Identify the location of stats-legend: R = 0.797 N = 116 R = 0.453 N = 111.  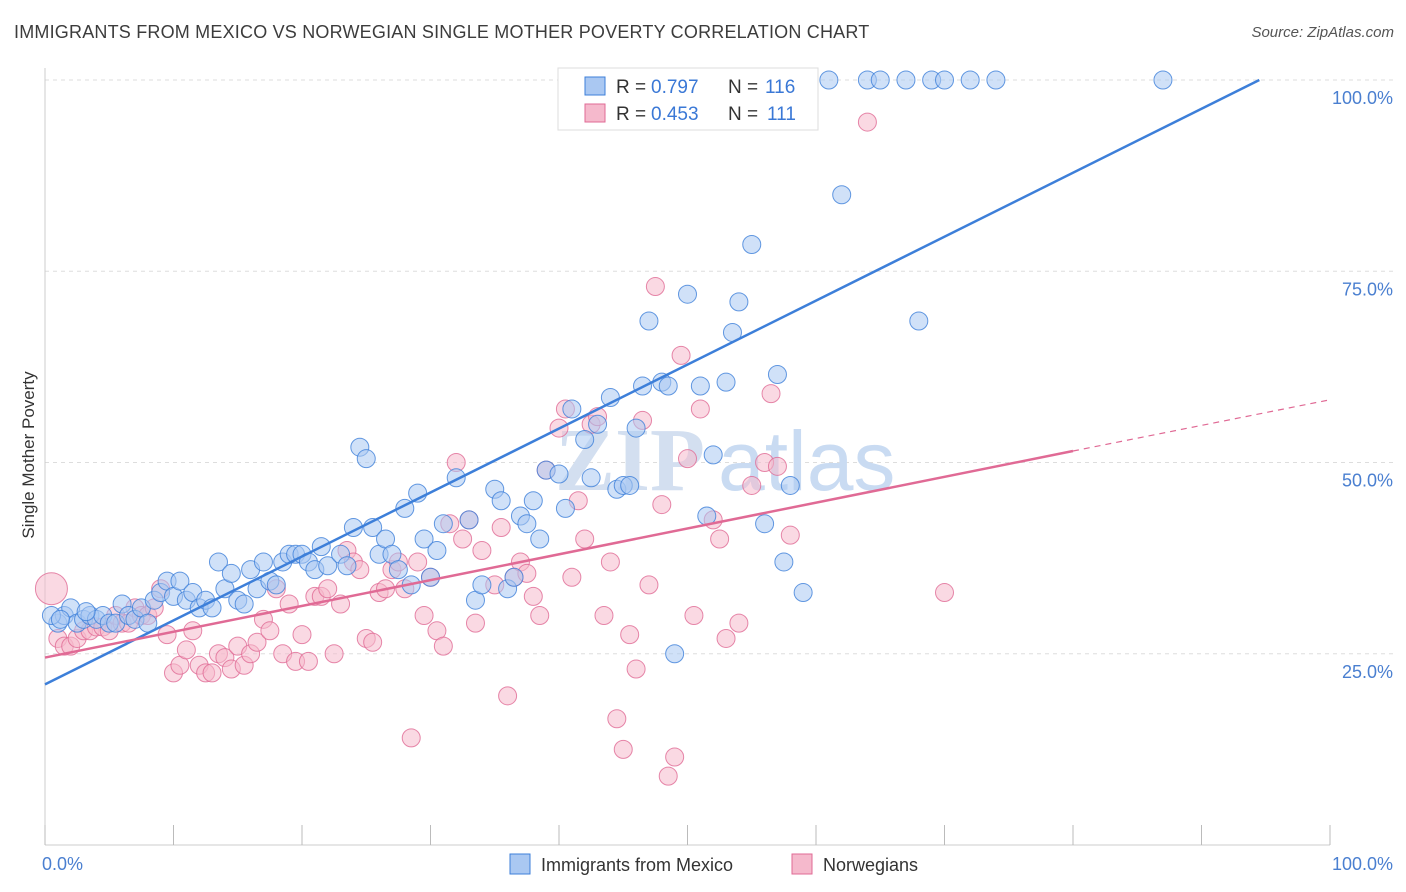
(688, 99).